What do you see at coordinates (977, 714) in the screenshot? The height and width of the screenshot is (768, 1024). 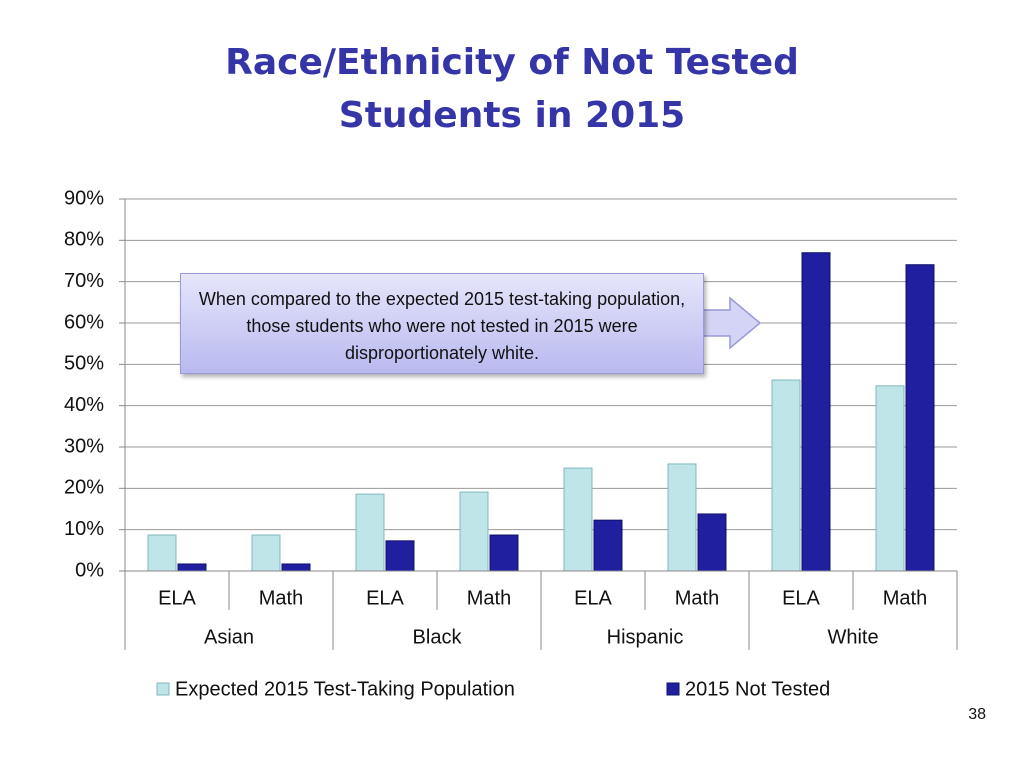 I see `page-number: 38` at bounding box center [977, 714].